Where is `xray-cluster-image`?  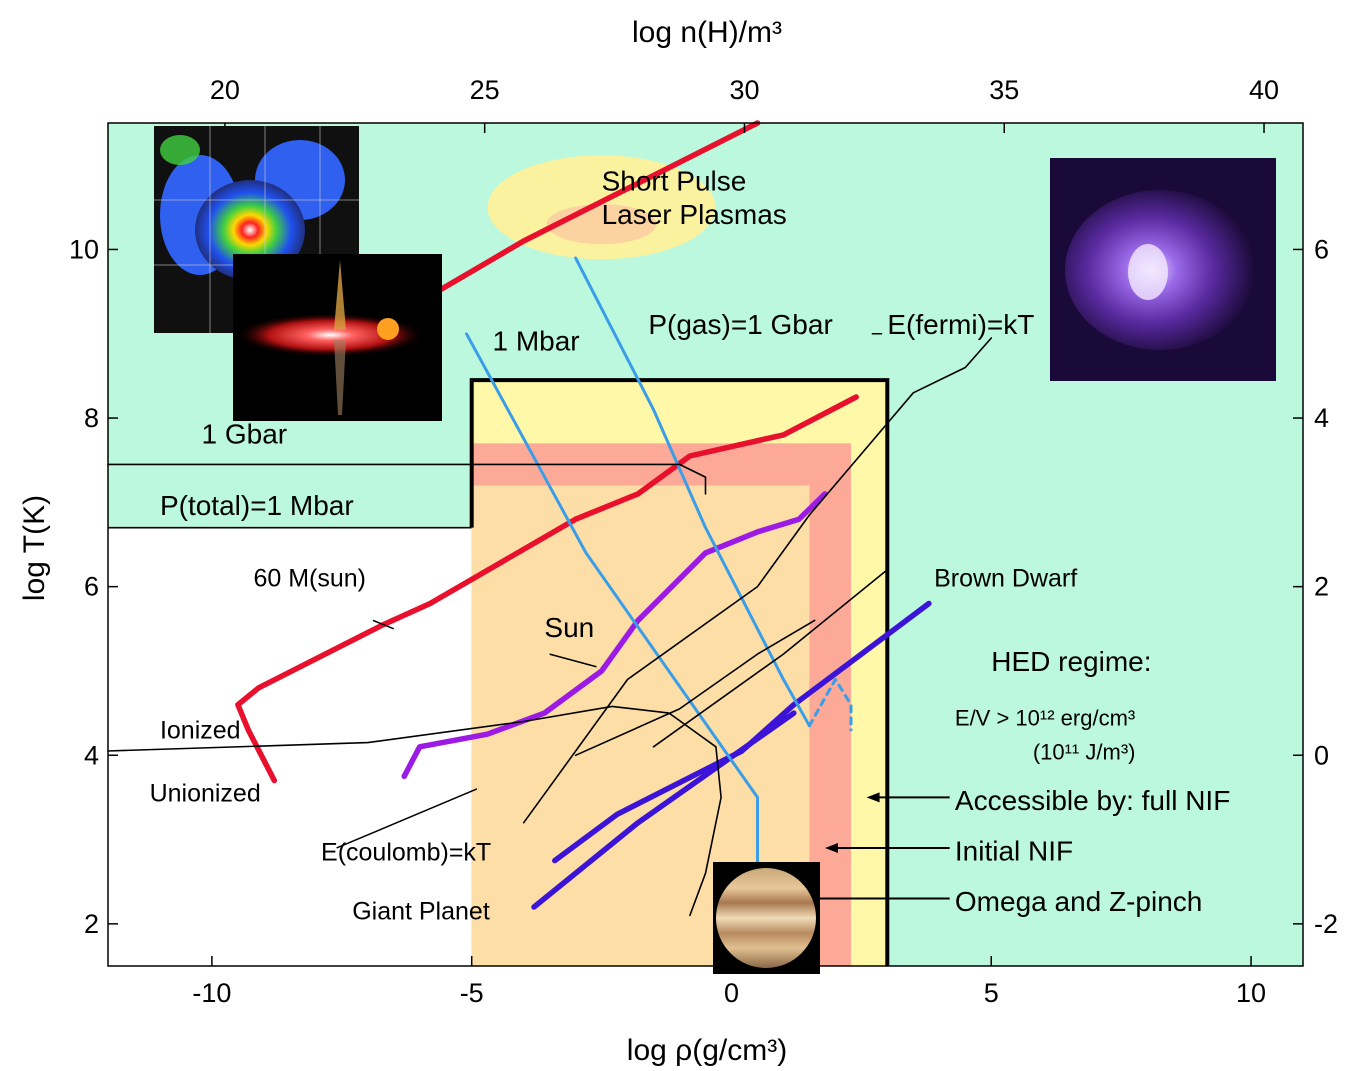
xray-cluster-image is located at coordinates (256, 229).